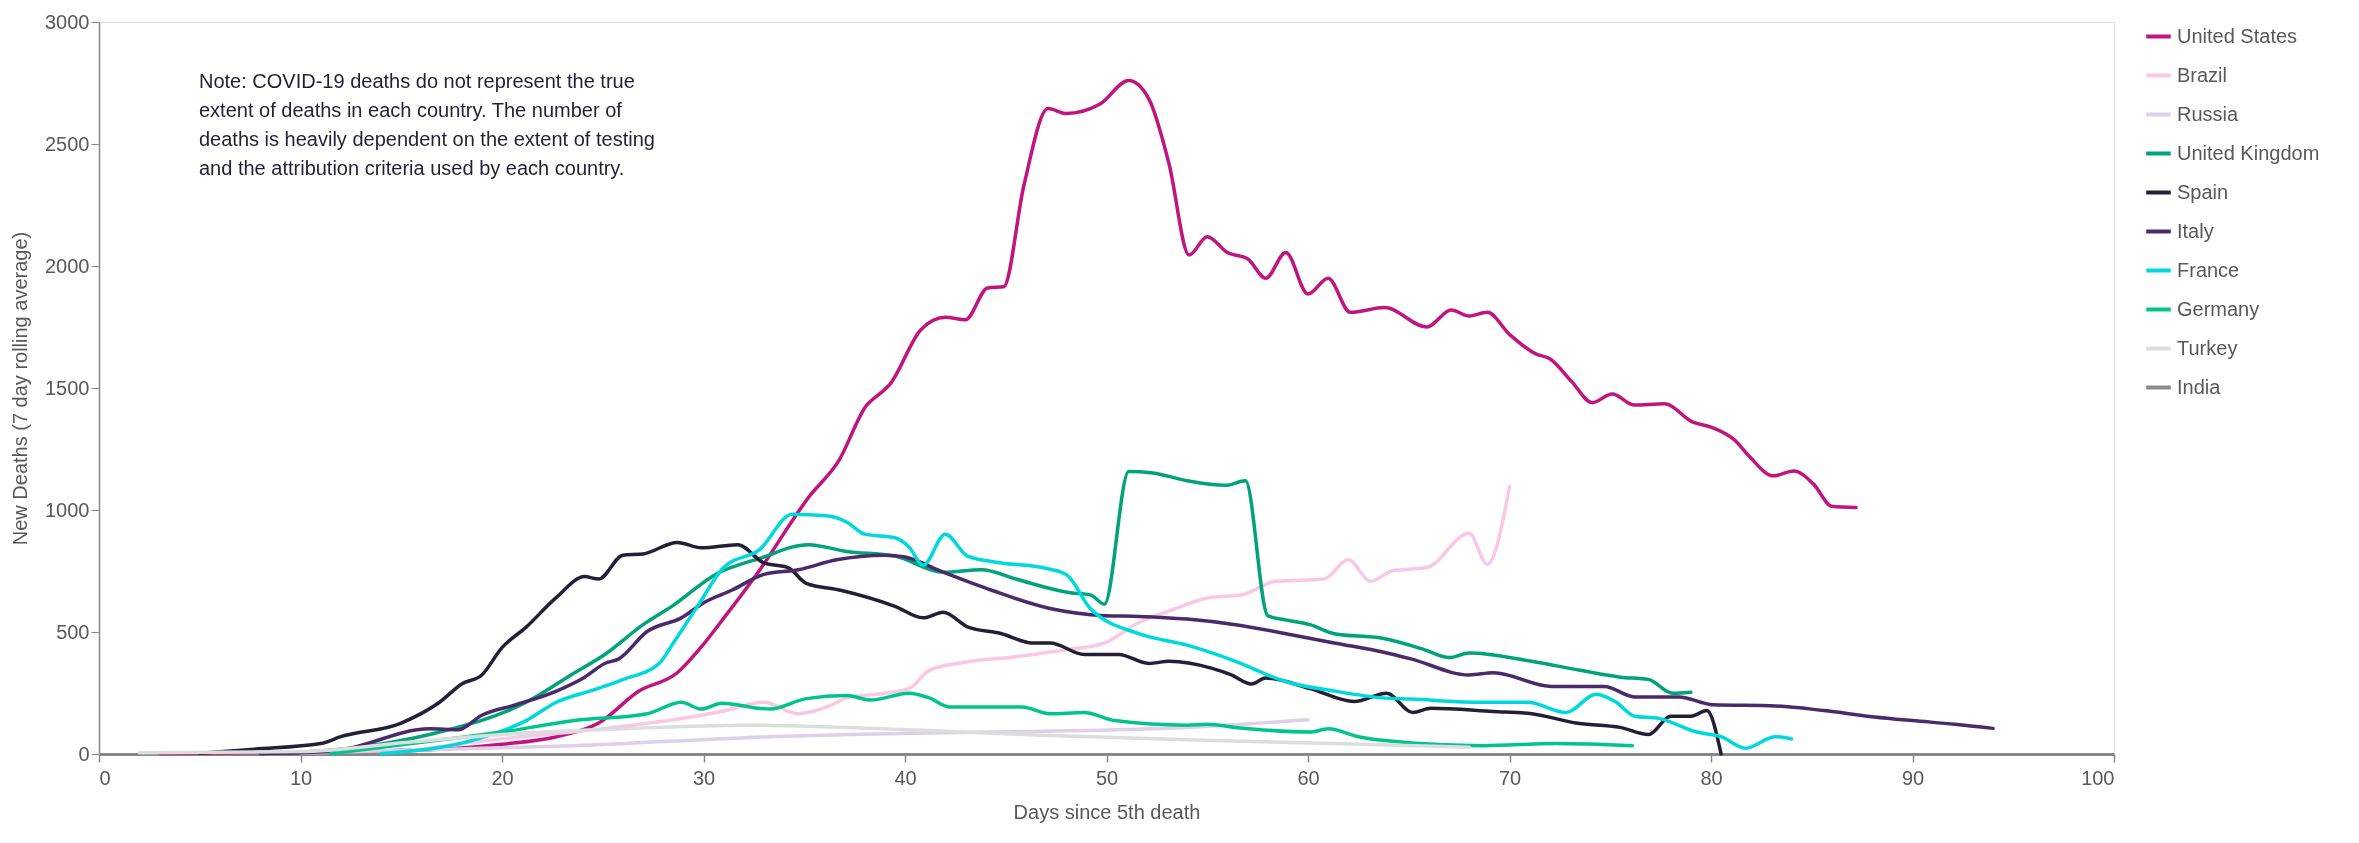  Describe the element at coordinates (73, 631) in the screenshot. I see `y-tick-label: 500` at that location.